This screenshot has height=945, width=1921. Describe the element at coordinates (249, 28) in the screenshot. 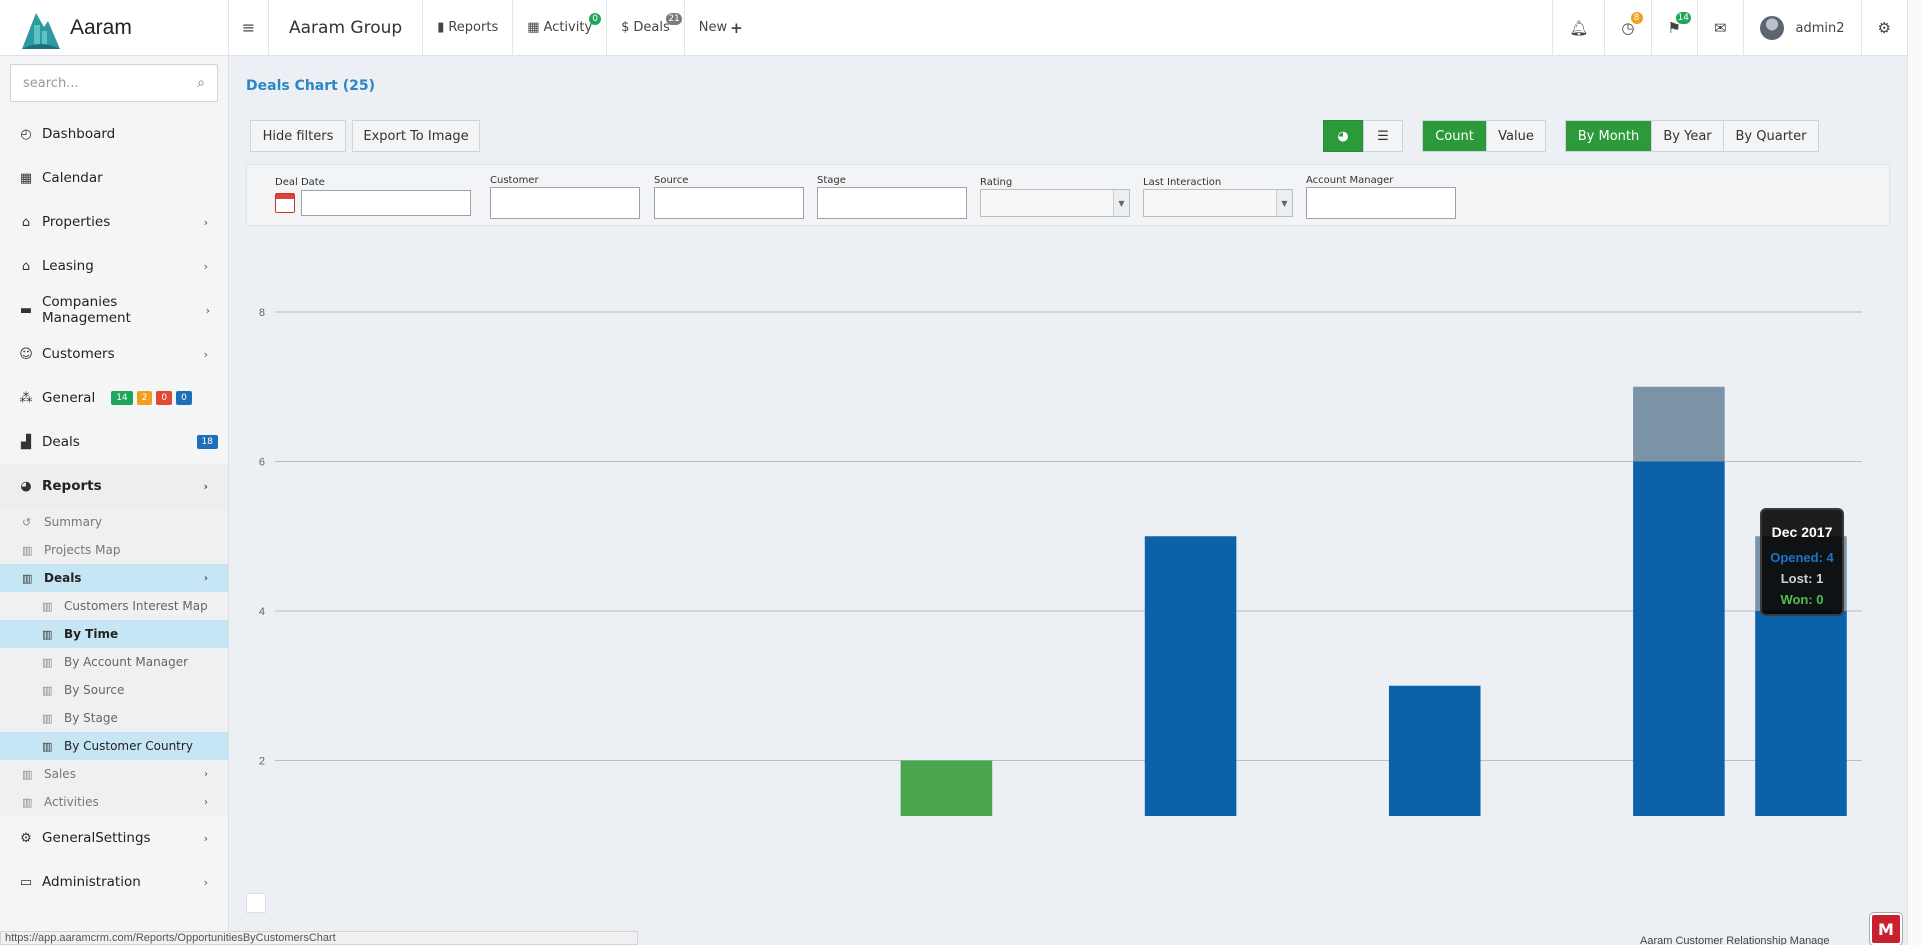

I see `menu-toggle-icon: ≡` at that location.